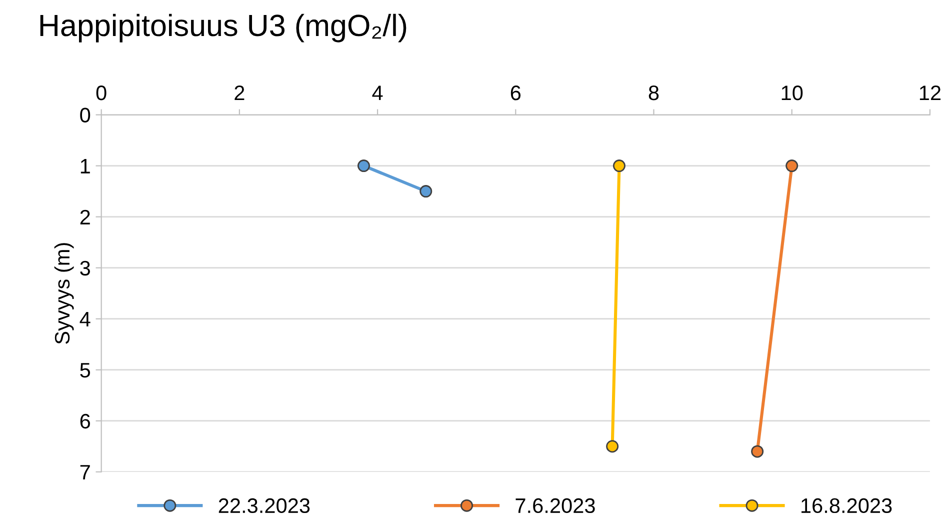 The width and height of the screenshot is (947, 529). What do you see at coordinates (653, 93) in the screenshot?
I see `x-tick-label: 8` at bounding box center [653, 93].